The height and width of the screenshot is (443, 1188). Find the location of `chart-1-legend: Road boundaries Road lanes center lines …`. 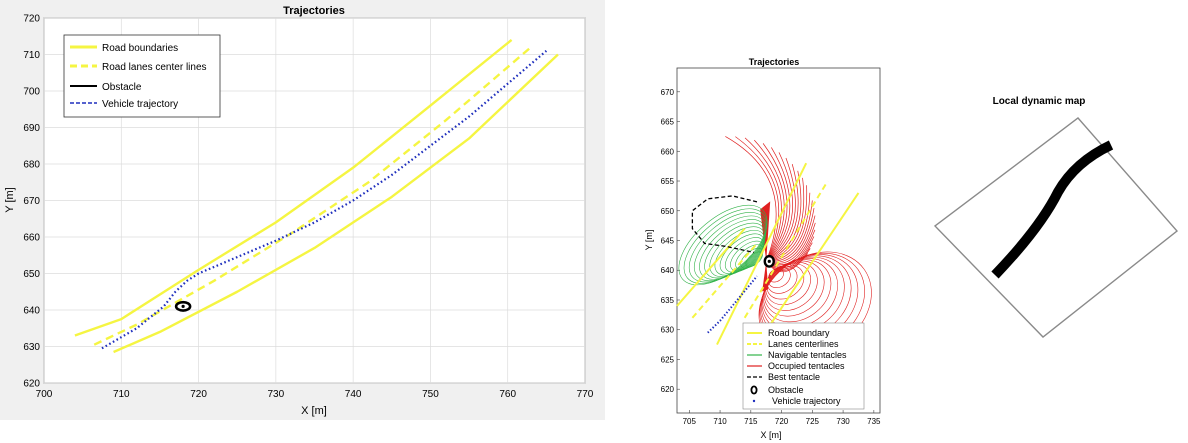

chart-1-legend: Road boundaries Road lanes center lines … is located at coordinates (142, 76).